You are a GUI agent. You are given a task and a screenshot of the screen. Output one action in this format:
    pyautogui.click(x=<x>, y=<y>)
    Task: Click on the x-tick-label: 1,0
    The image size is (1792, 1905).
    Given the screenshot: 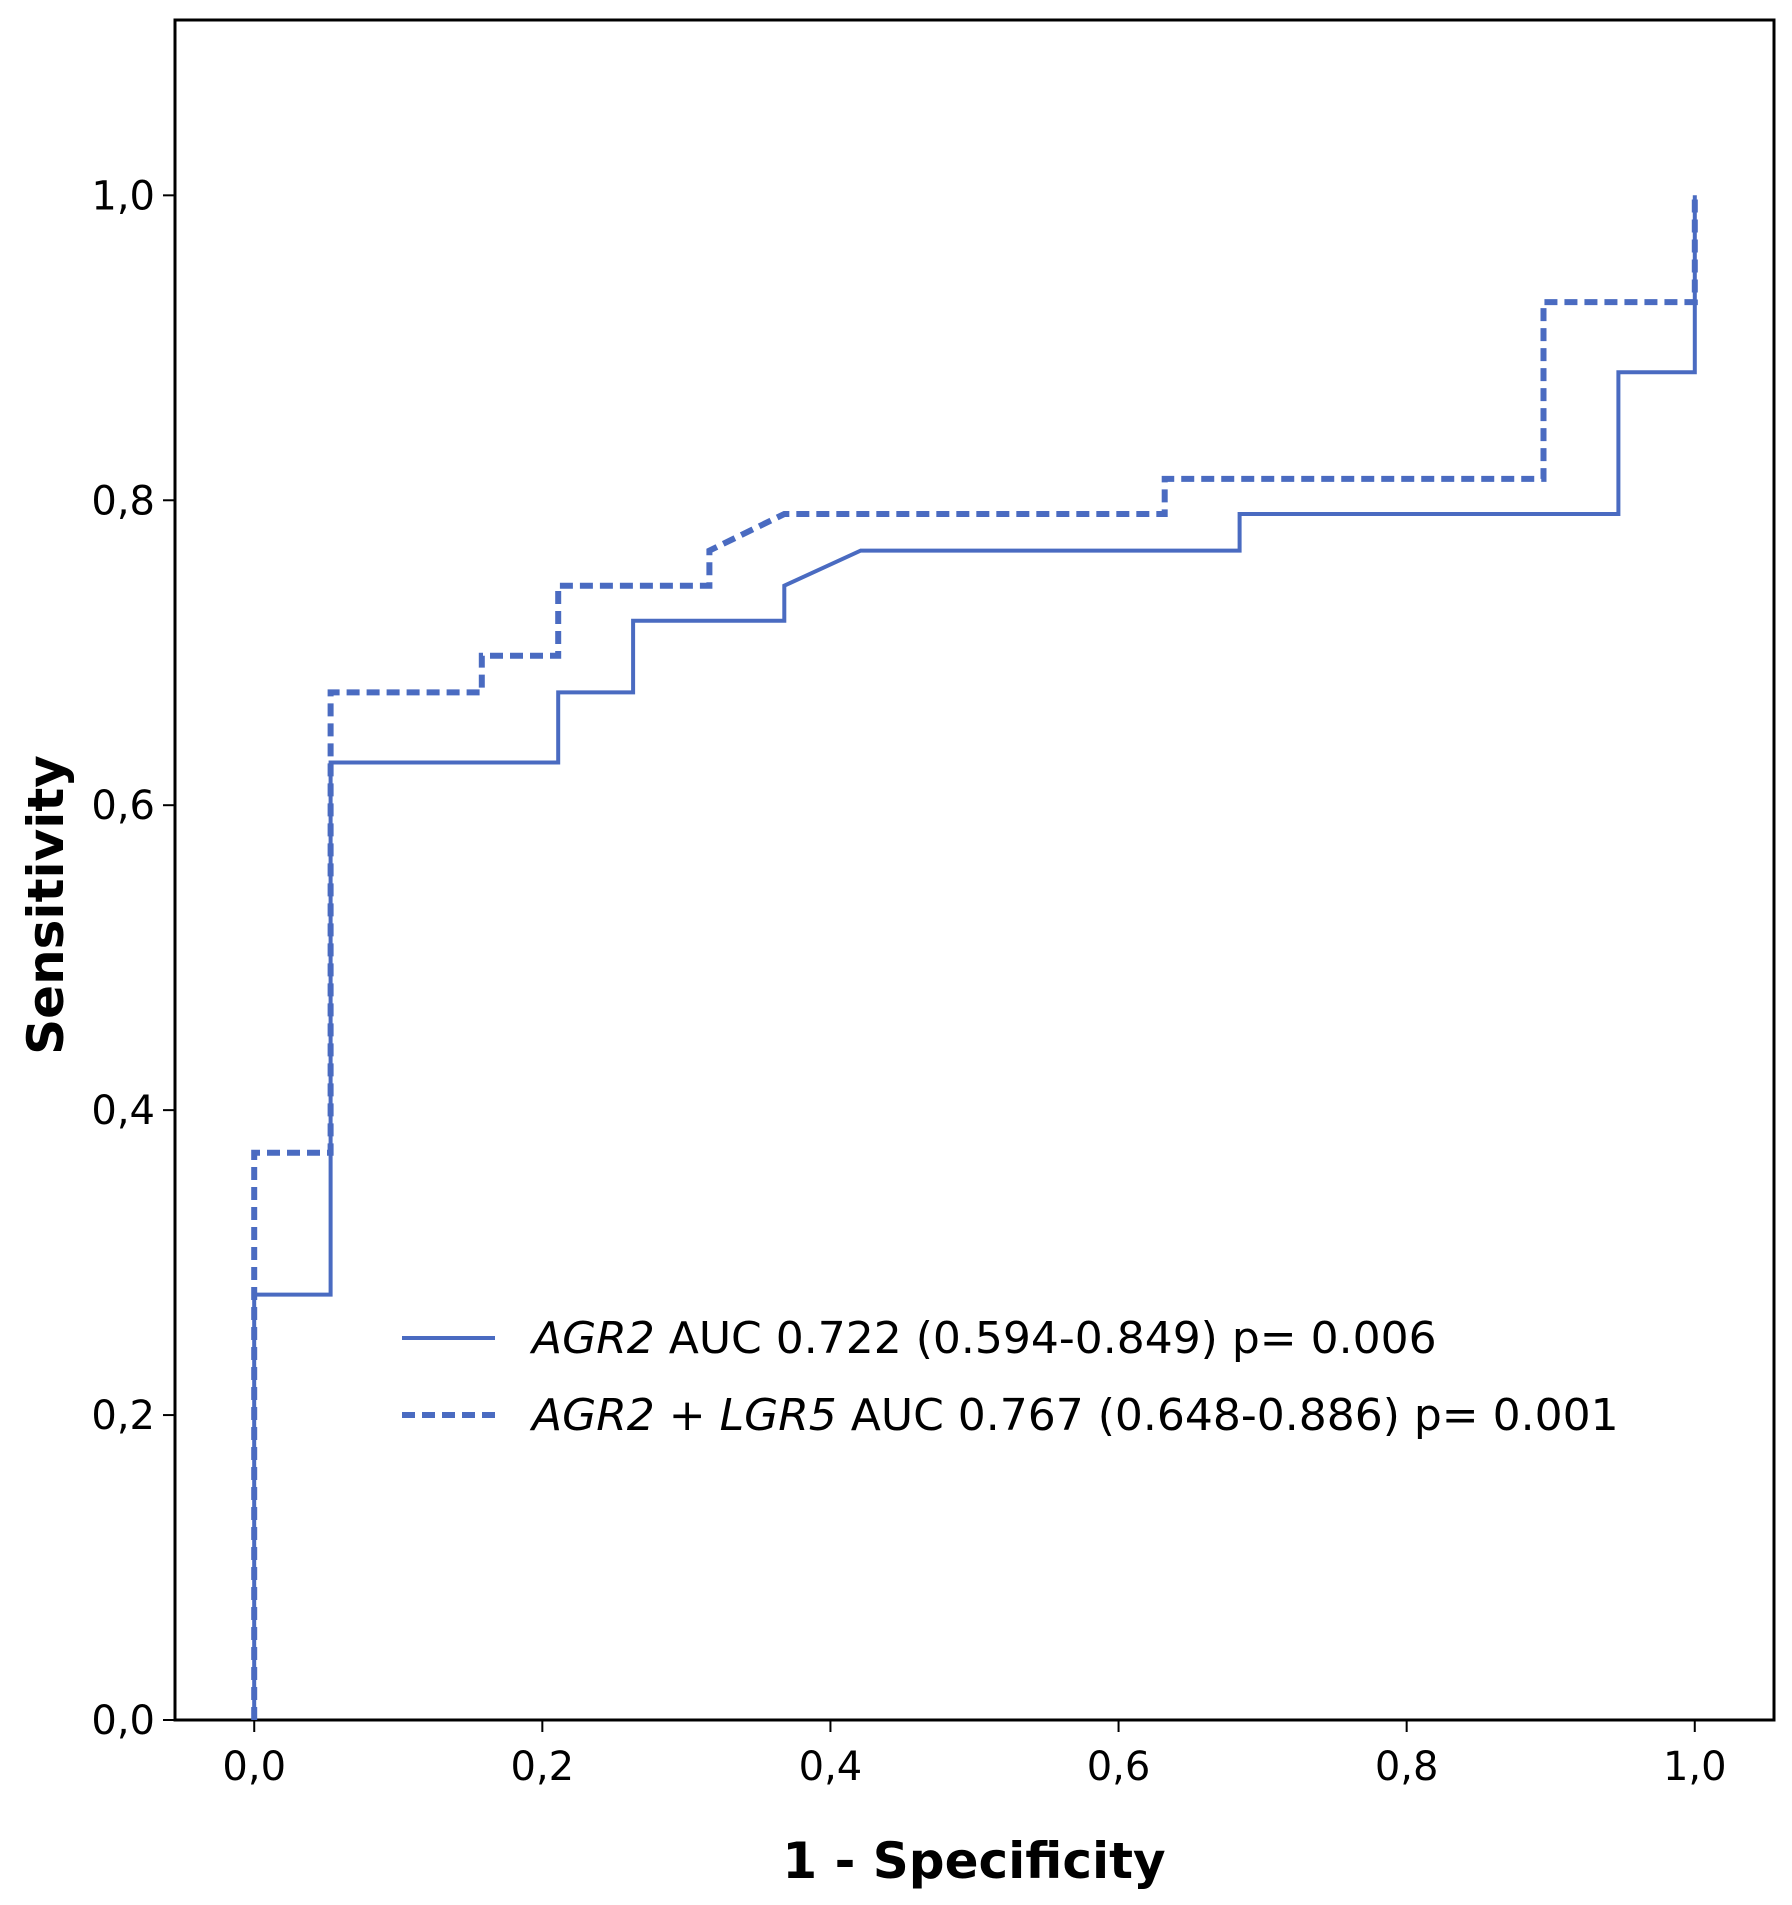 What is the action you would take?
    pyautogui.click(x=1695, y=1767)
    